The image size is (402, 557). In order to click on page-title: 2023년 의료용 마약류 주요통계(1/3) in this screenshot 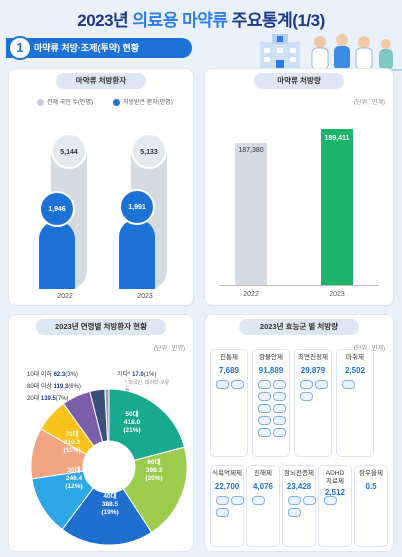, I will do `click(201, 20)`.